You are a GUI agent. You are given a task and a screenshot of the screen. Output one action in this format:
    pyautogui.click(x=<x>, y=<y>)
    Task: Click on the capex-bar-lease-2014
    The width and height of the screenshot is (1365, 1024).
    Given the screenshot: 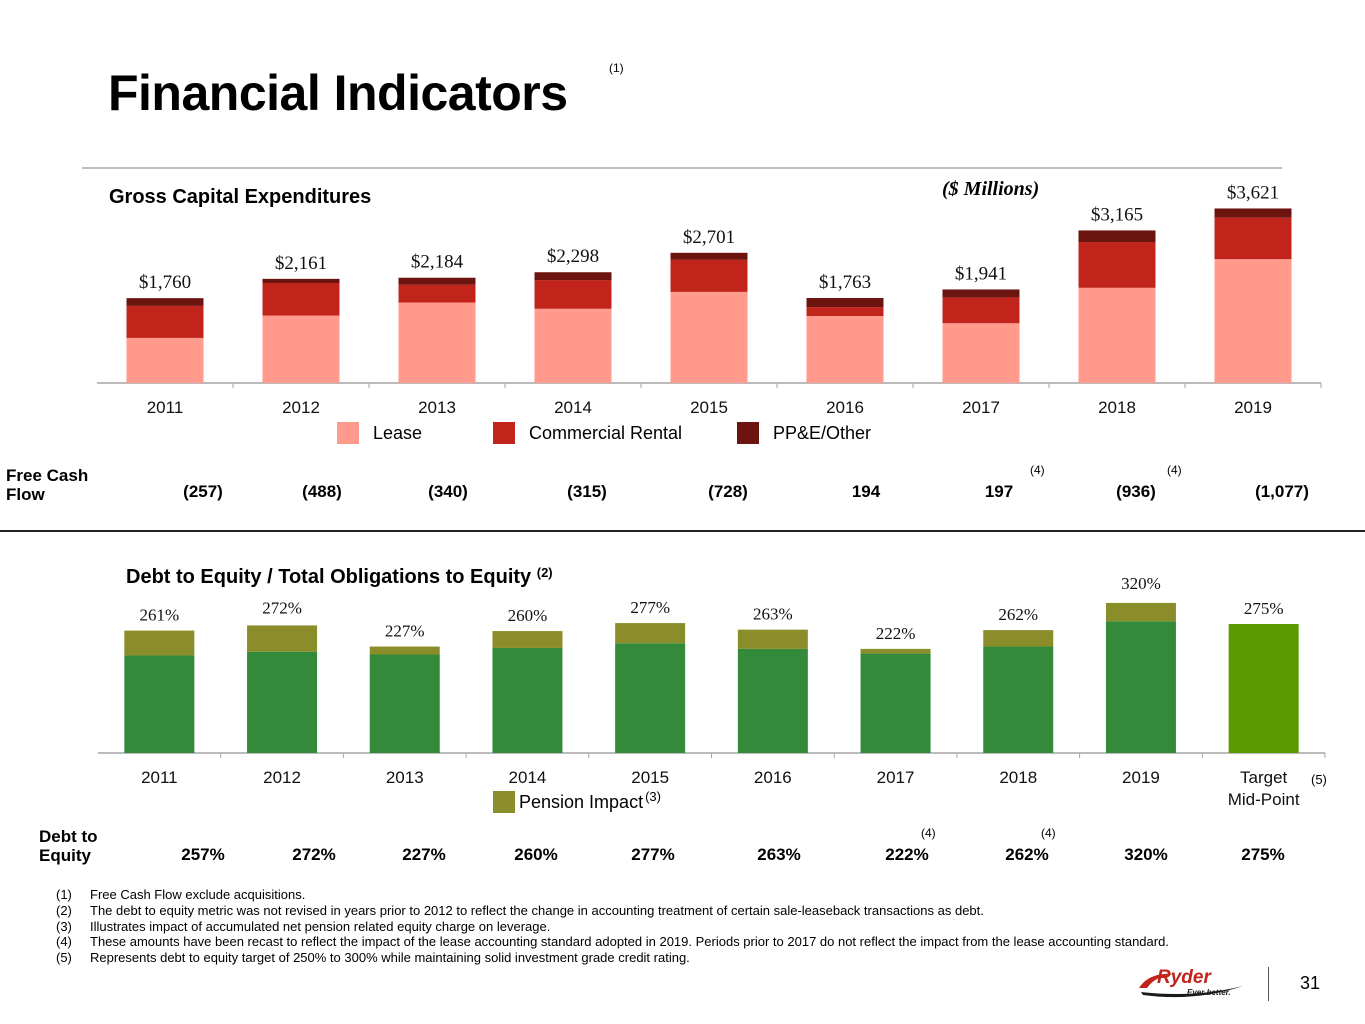 What is the action you would take?
    pyautogui.click(x=573, y=345)
    